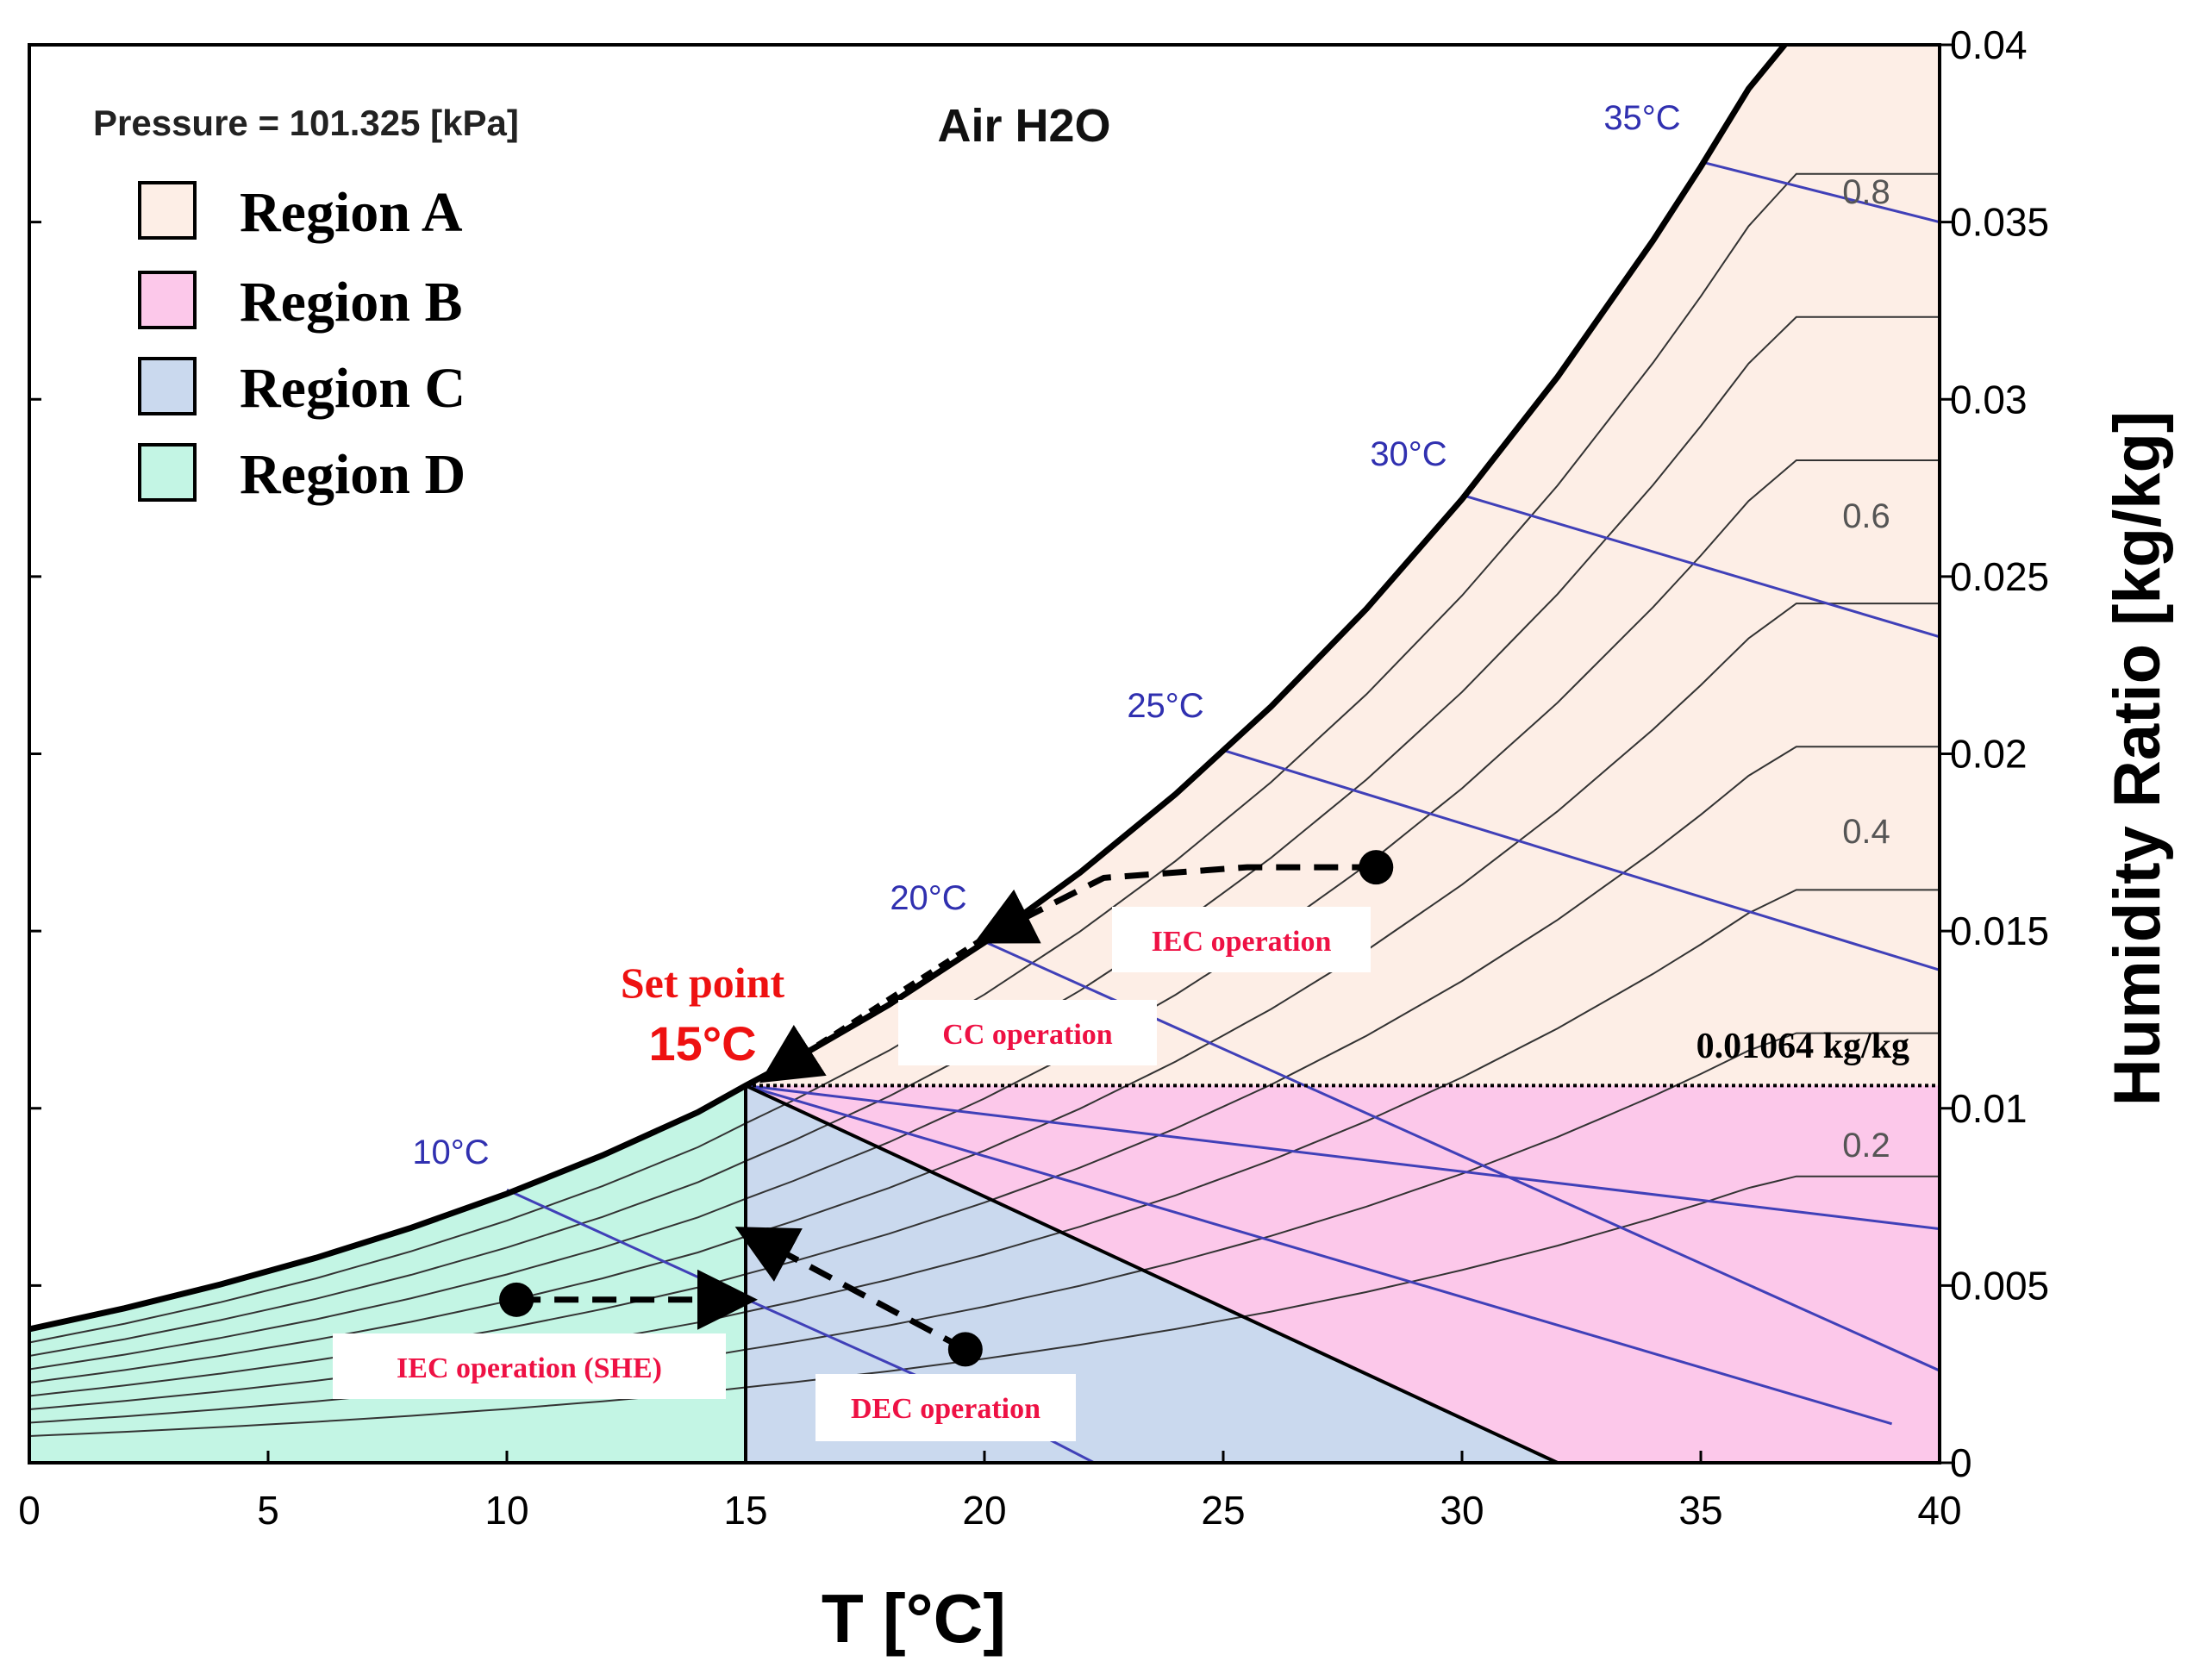 This screenshot has height=1680, width=2187. Describe the element at coordinates (353, 388) in the screenshot. I see `legend-label-region-c: Region C` at that location.